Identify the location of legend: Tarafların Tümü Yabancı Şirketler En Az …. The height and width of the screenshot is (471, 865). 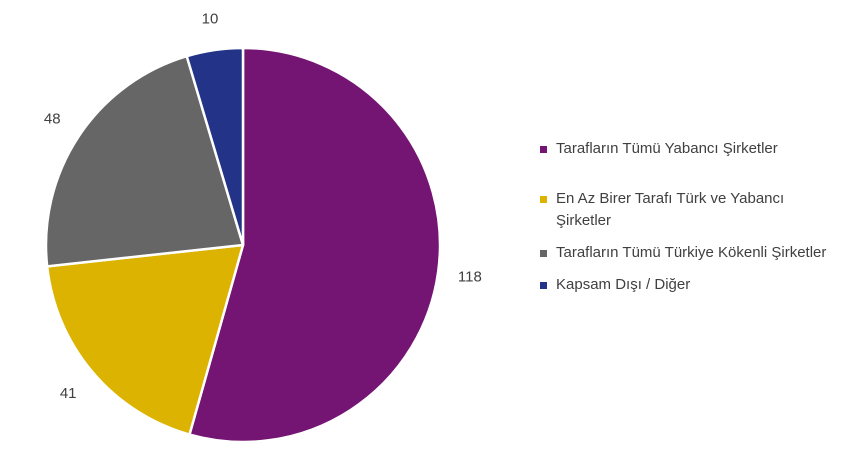
(685, 222).